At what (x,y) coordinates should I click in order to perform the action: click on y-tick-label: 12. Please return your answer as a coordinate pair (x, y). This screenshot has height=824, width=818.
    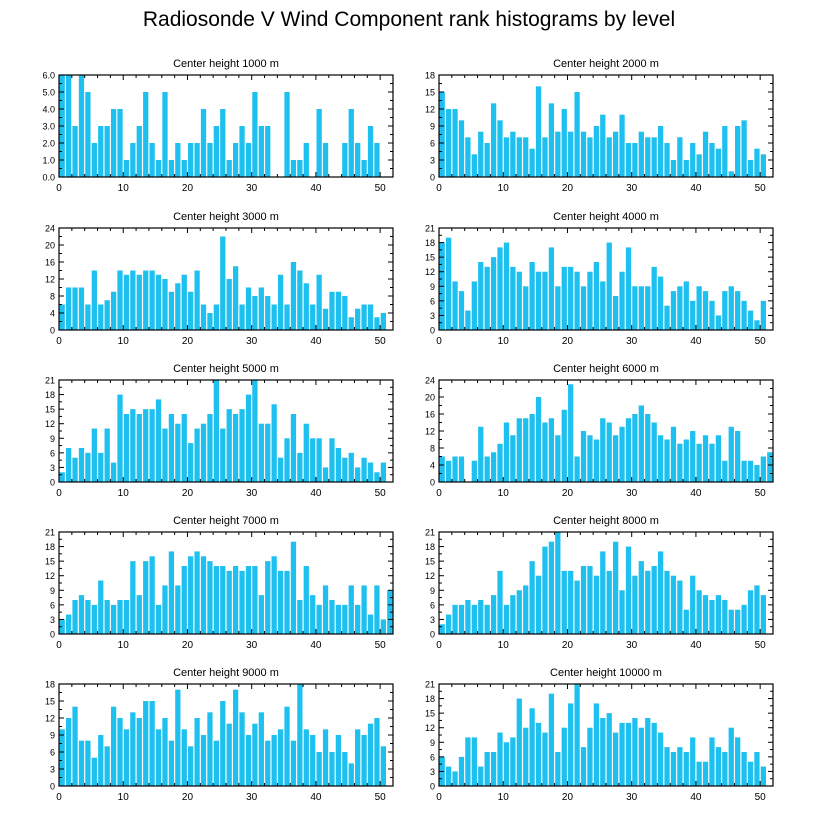
    Looking at the image, I should click on (50, 424).